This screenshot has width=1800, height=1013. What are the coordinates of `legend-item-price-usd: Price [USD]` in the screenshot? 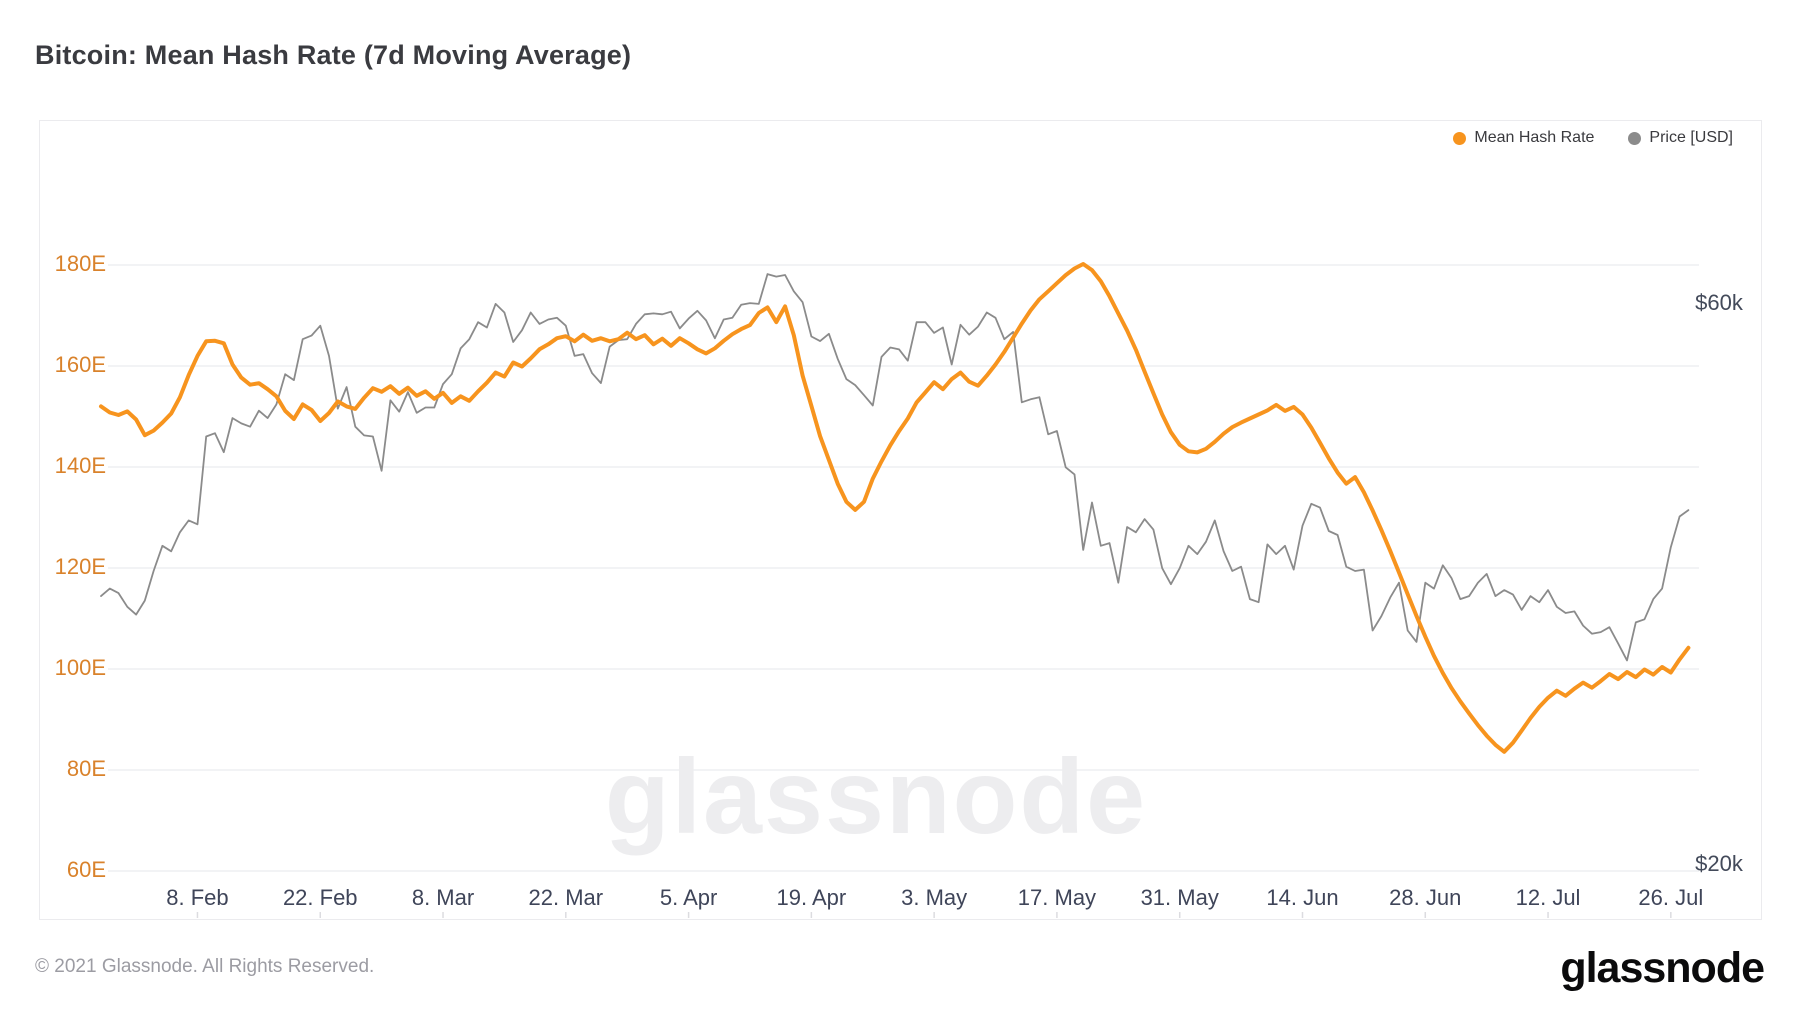 It's located at (1680, 138).